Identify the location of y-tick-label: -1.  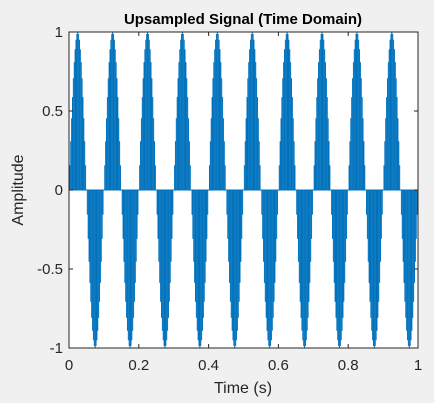
(56, 348).